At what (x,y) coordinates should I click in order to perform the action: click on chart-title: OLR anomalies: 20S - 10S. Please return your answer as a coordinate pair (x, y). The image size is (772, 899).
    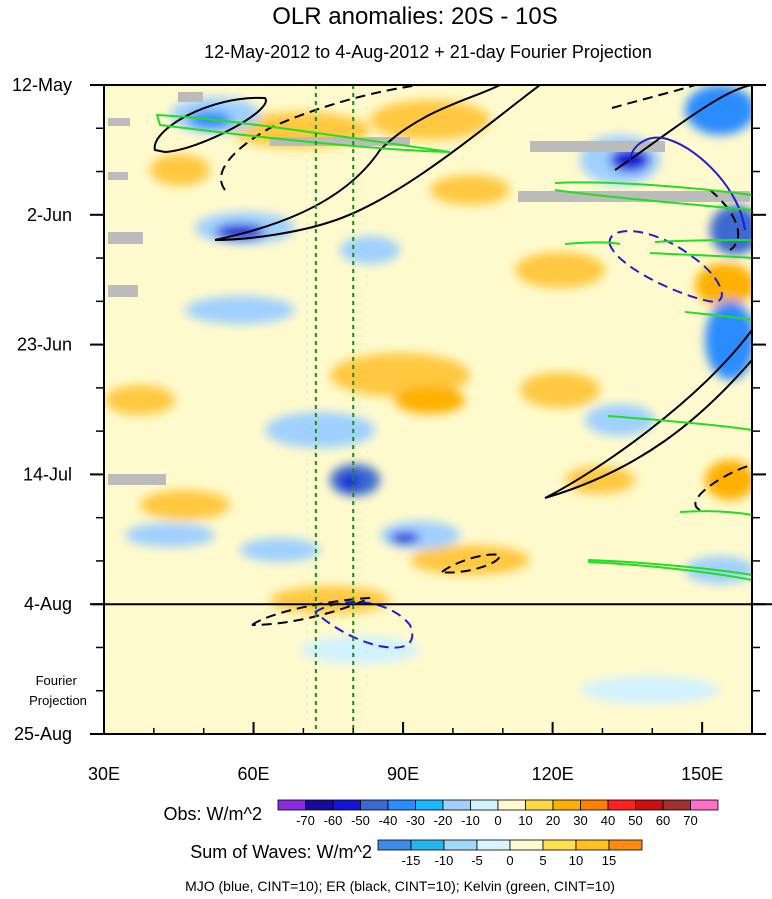
    Looking at the image, I should click on (414, 16).